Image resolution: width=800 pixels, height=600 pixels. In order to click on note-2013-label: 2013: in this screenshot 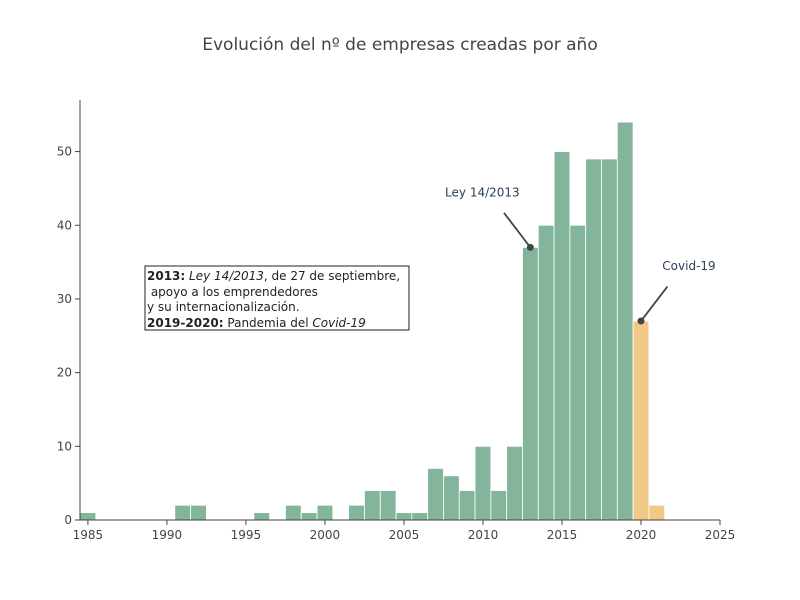, I will do `click(166, 276)`.